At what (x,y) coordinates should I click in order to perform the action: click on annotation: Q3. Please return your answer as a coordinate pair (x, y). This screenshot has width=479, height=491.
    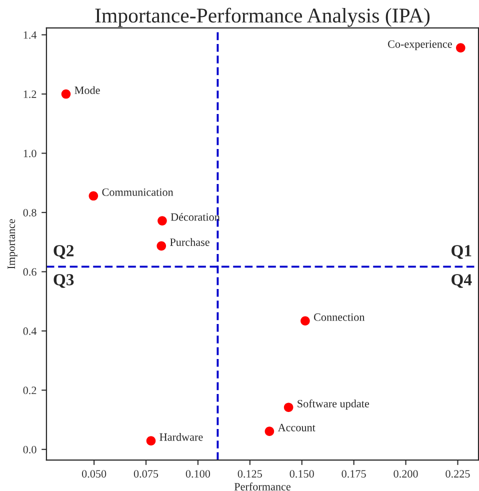
    Looking at the image, I should click on (64, 281).